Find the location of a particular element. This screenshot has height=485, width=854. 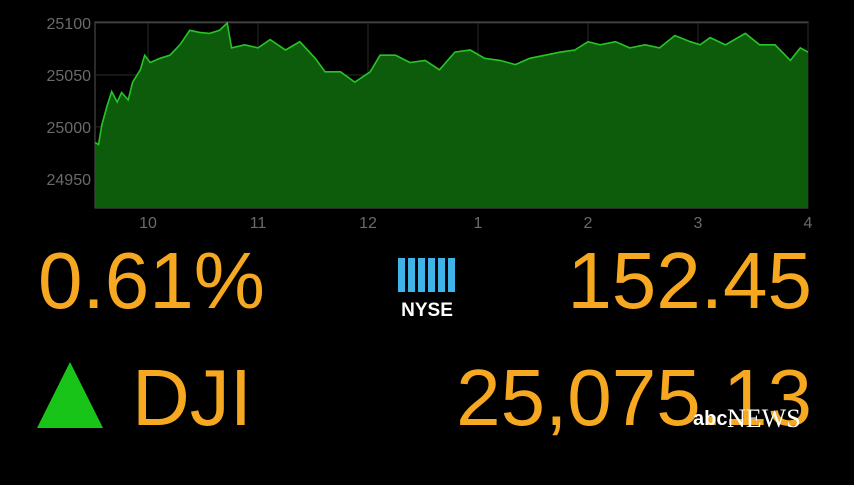

index-value: 25,075.13 is located at coordinates (634, 397).